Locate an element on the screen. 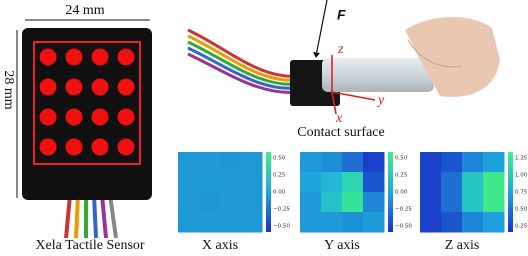 The width and height of the screenshot is (528, 256). colorbar-tick-label: 1.00 is located at coordinates (521, 176).